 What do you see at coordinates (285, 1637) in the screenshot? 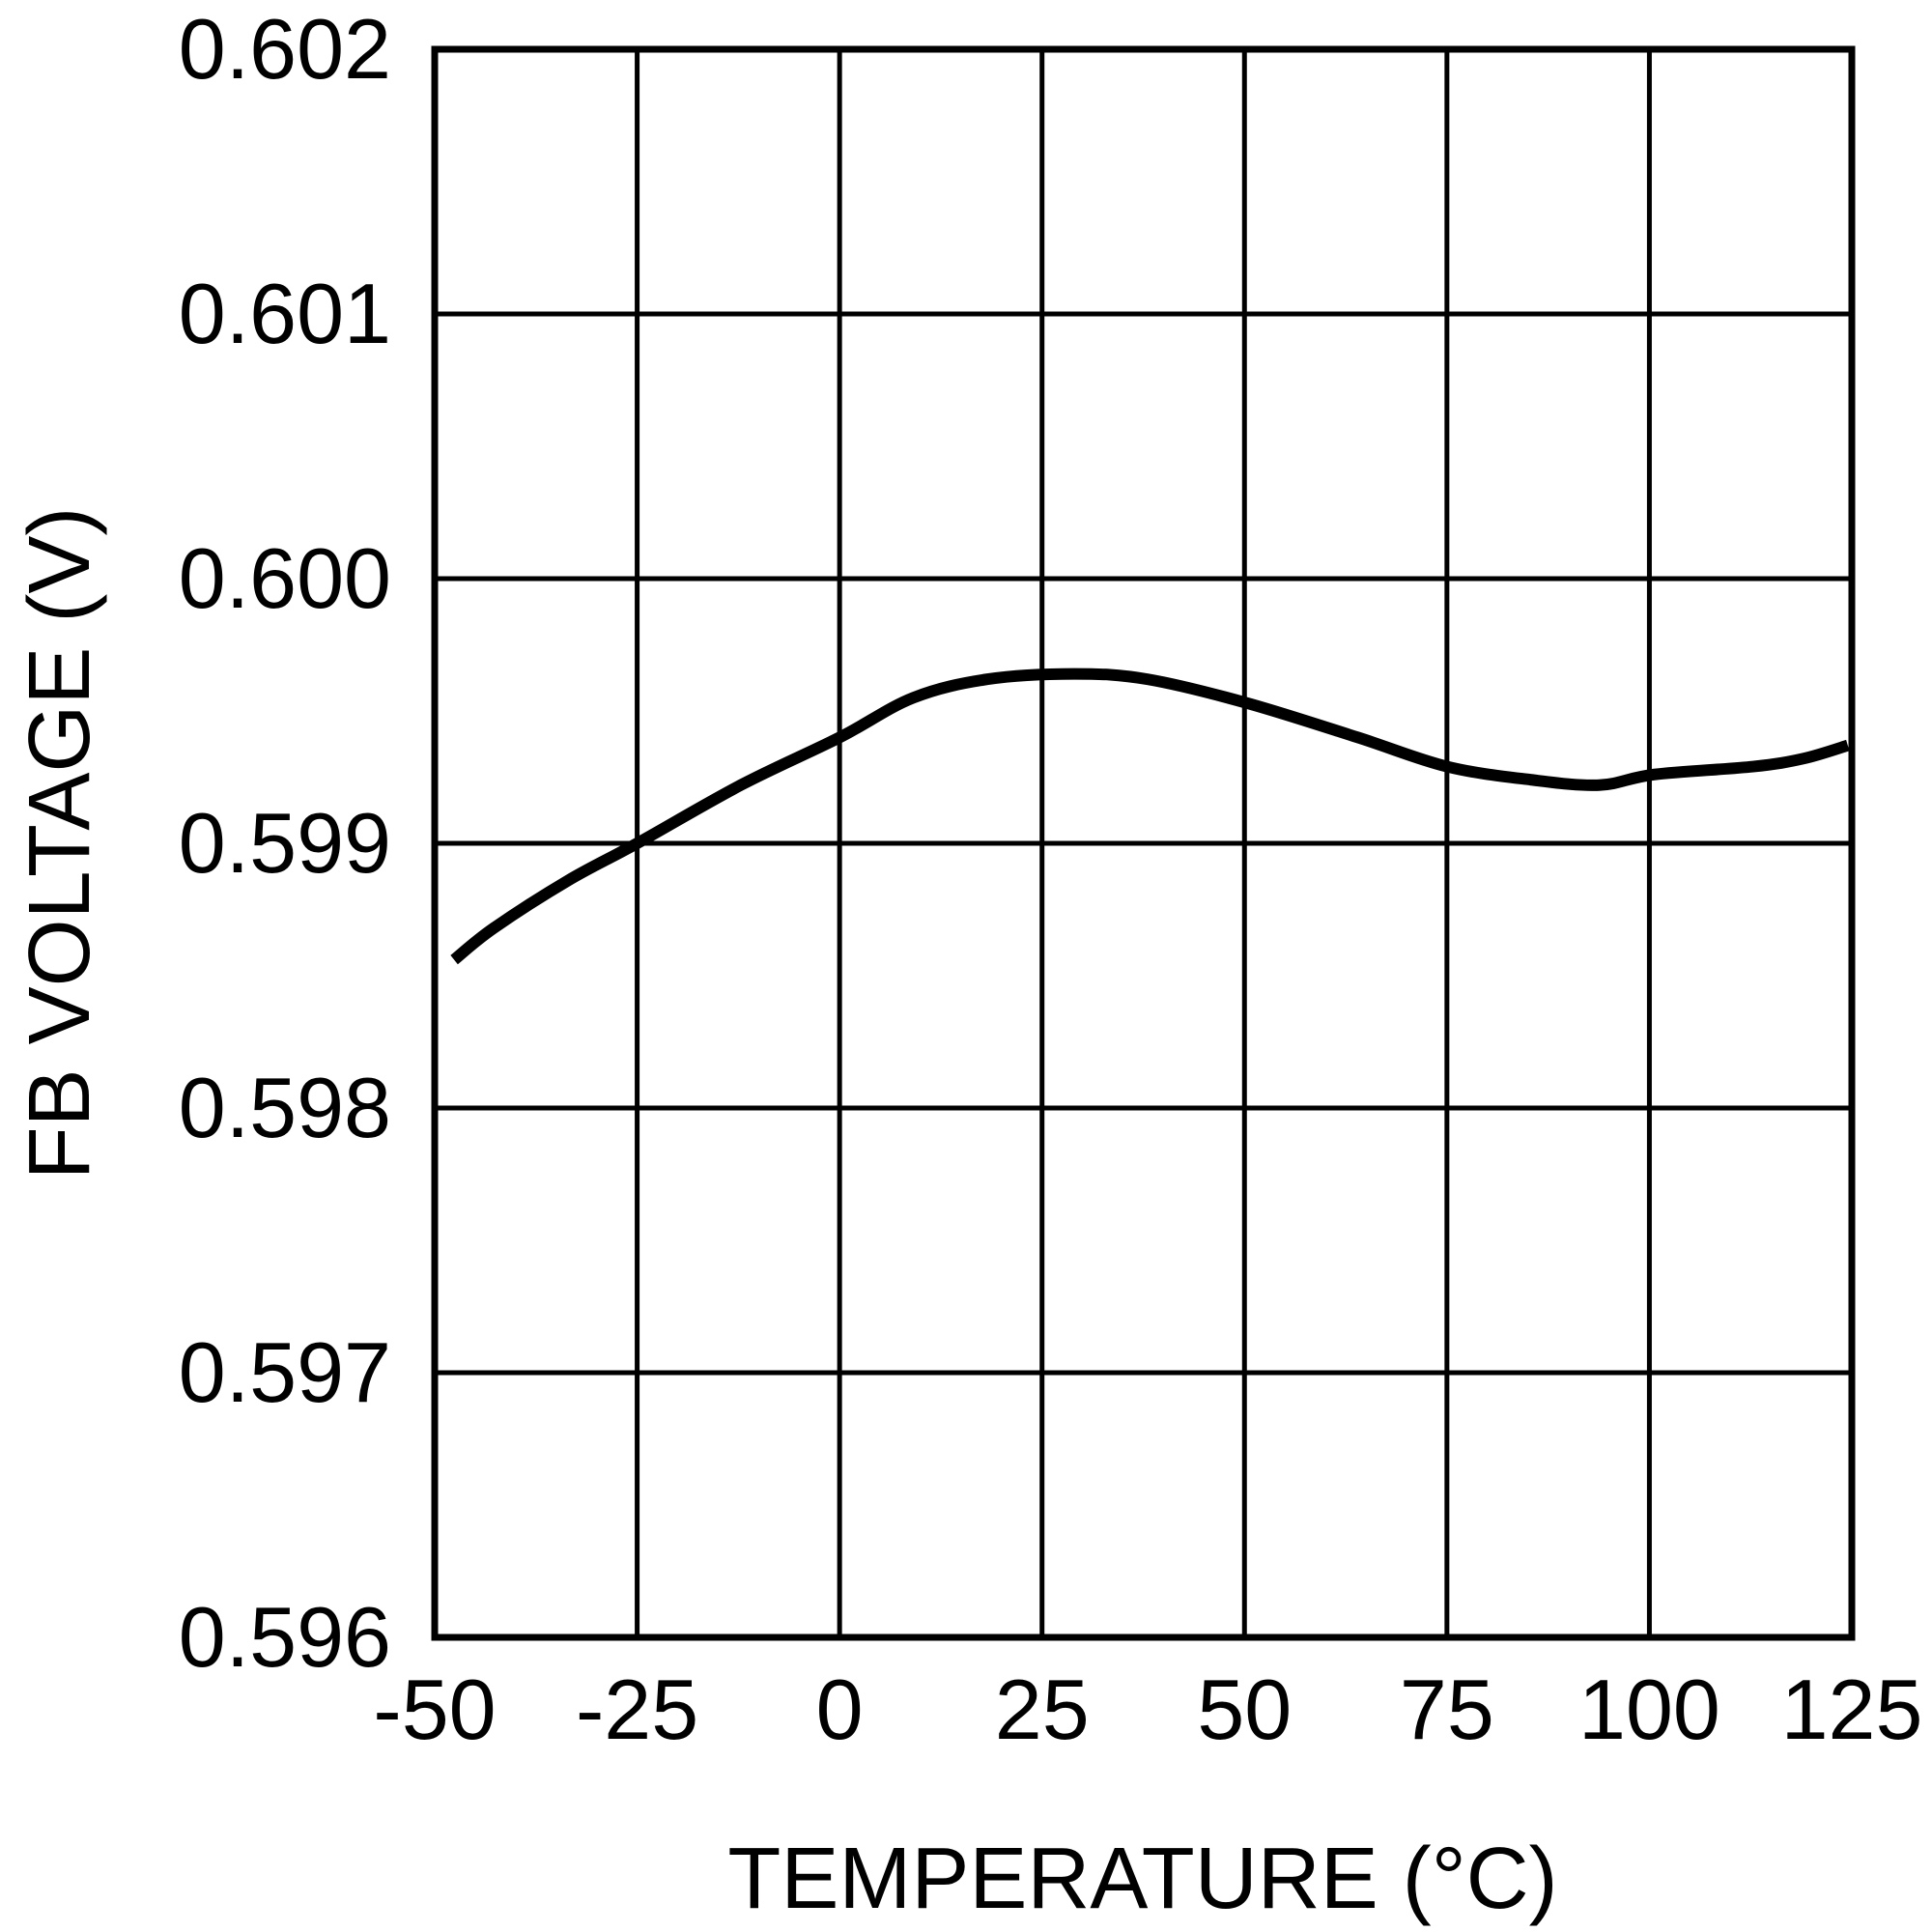
I see `y-tick-label: 0.596` at bounding box center [285, 1637].